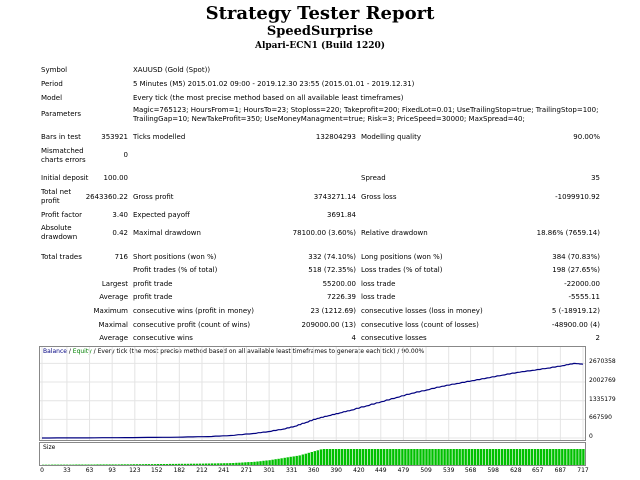  Describe the element at coordinates (50, 201) in the screenshot. I see `netprofit-label-2: profit` at that location.